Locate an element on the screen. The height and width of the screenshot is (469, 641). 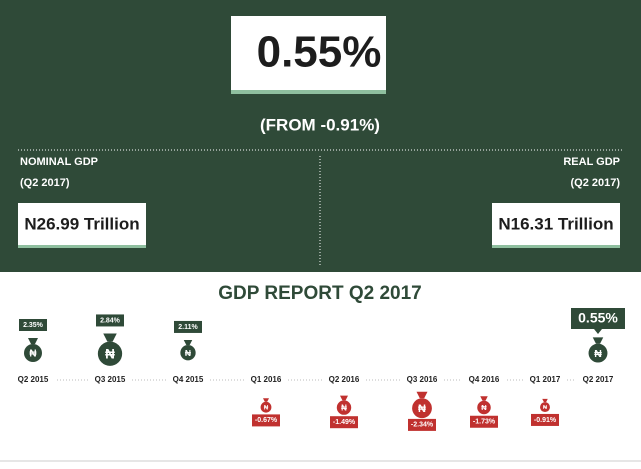
quarter-label: Q2 2017 is located at coordinates (598, 379).